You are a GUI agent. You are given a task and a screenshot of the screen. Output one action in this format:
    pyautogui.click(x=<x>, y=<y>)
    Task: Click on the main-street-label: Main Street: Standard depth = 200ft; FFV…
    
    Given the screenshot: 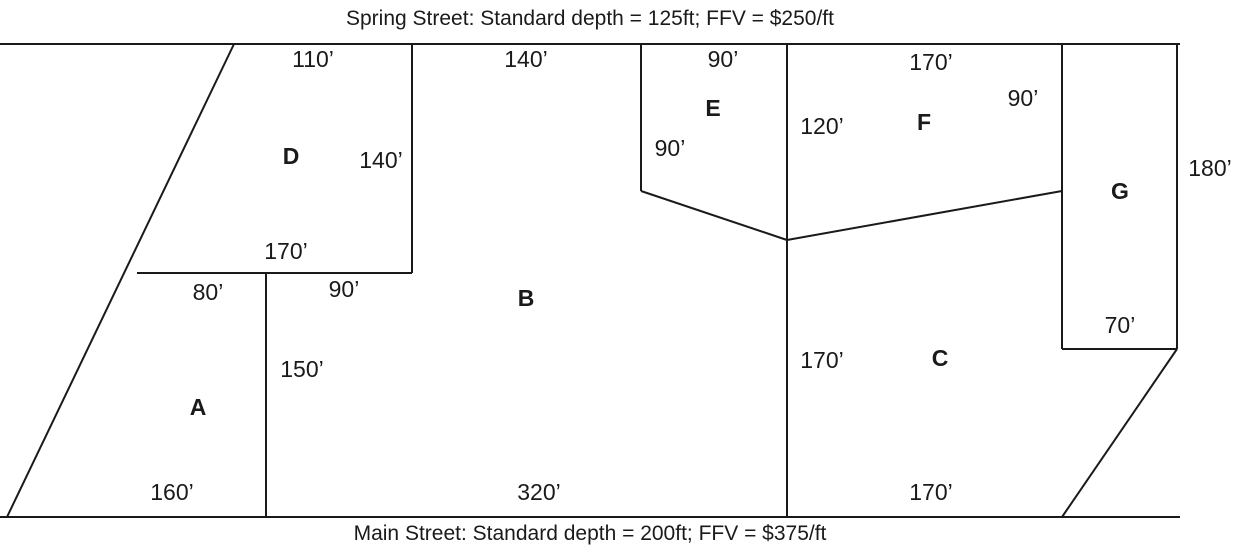 What is the action you would take?
    pyautogui.click(x=590, y=533)
    